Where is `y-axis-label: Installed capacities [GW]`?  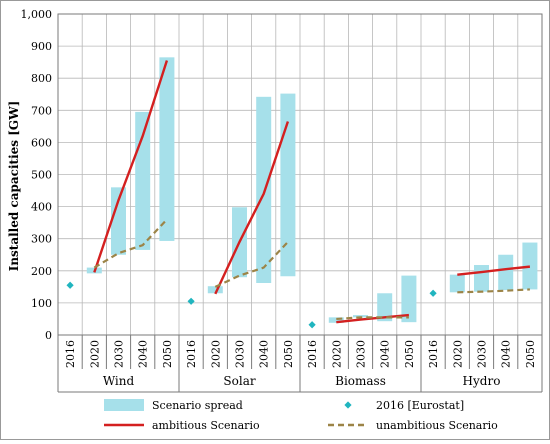
y-axis-label: Installed capacities [GW] is located at coordinates (14, 186).